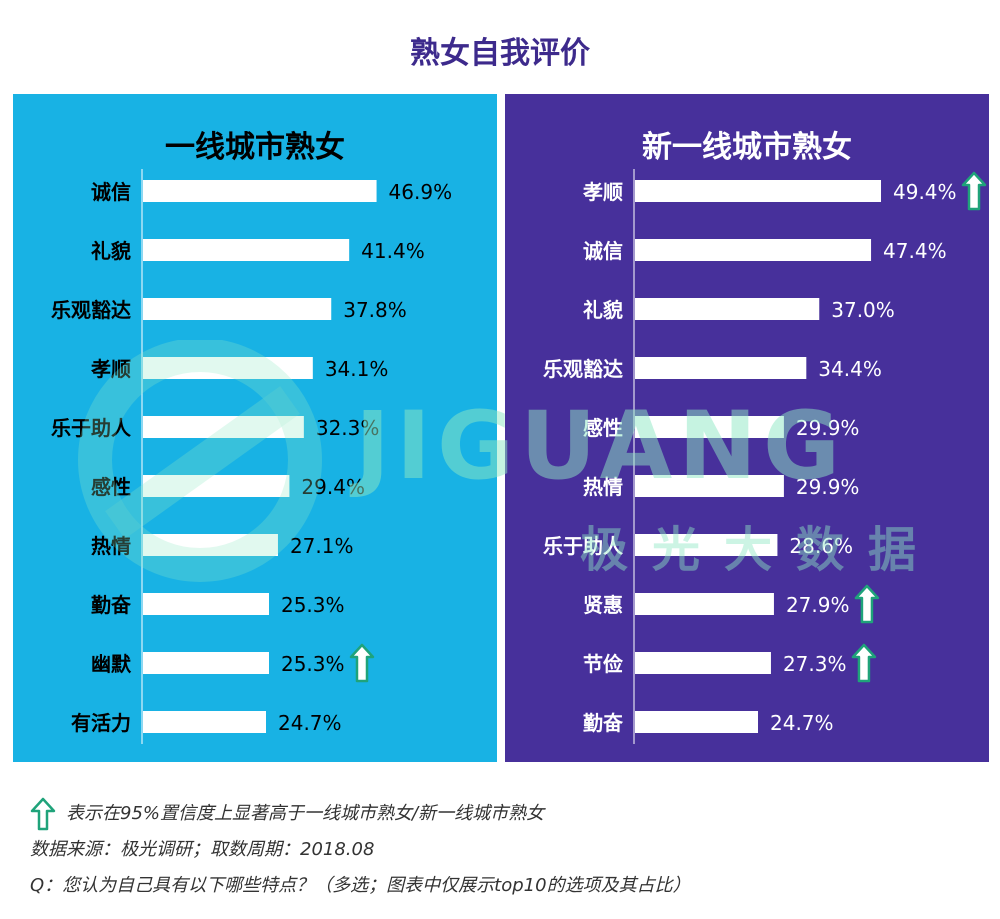  I want to click on value-label: 32.3%, so click(348, 428).